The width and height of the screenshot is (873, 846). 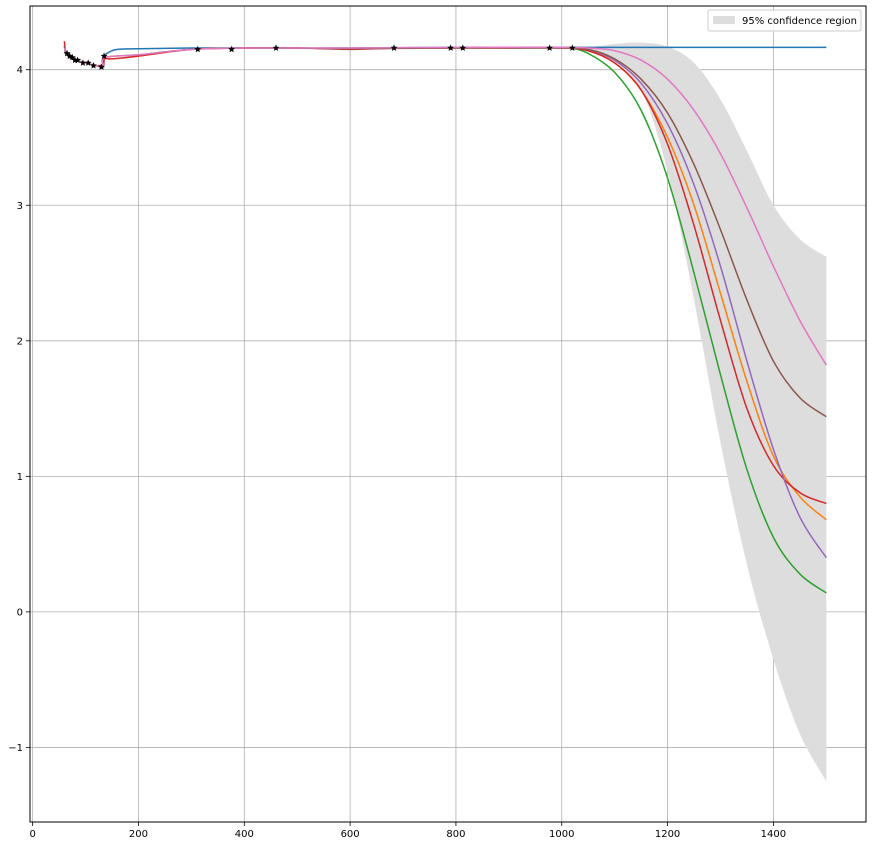 What do you see at coordinates (20, 612) in the screenshot?
I see `y-tick-label: 0` at bounding box center [20, 612].